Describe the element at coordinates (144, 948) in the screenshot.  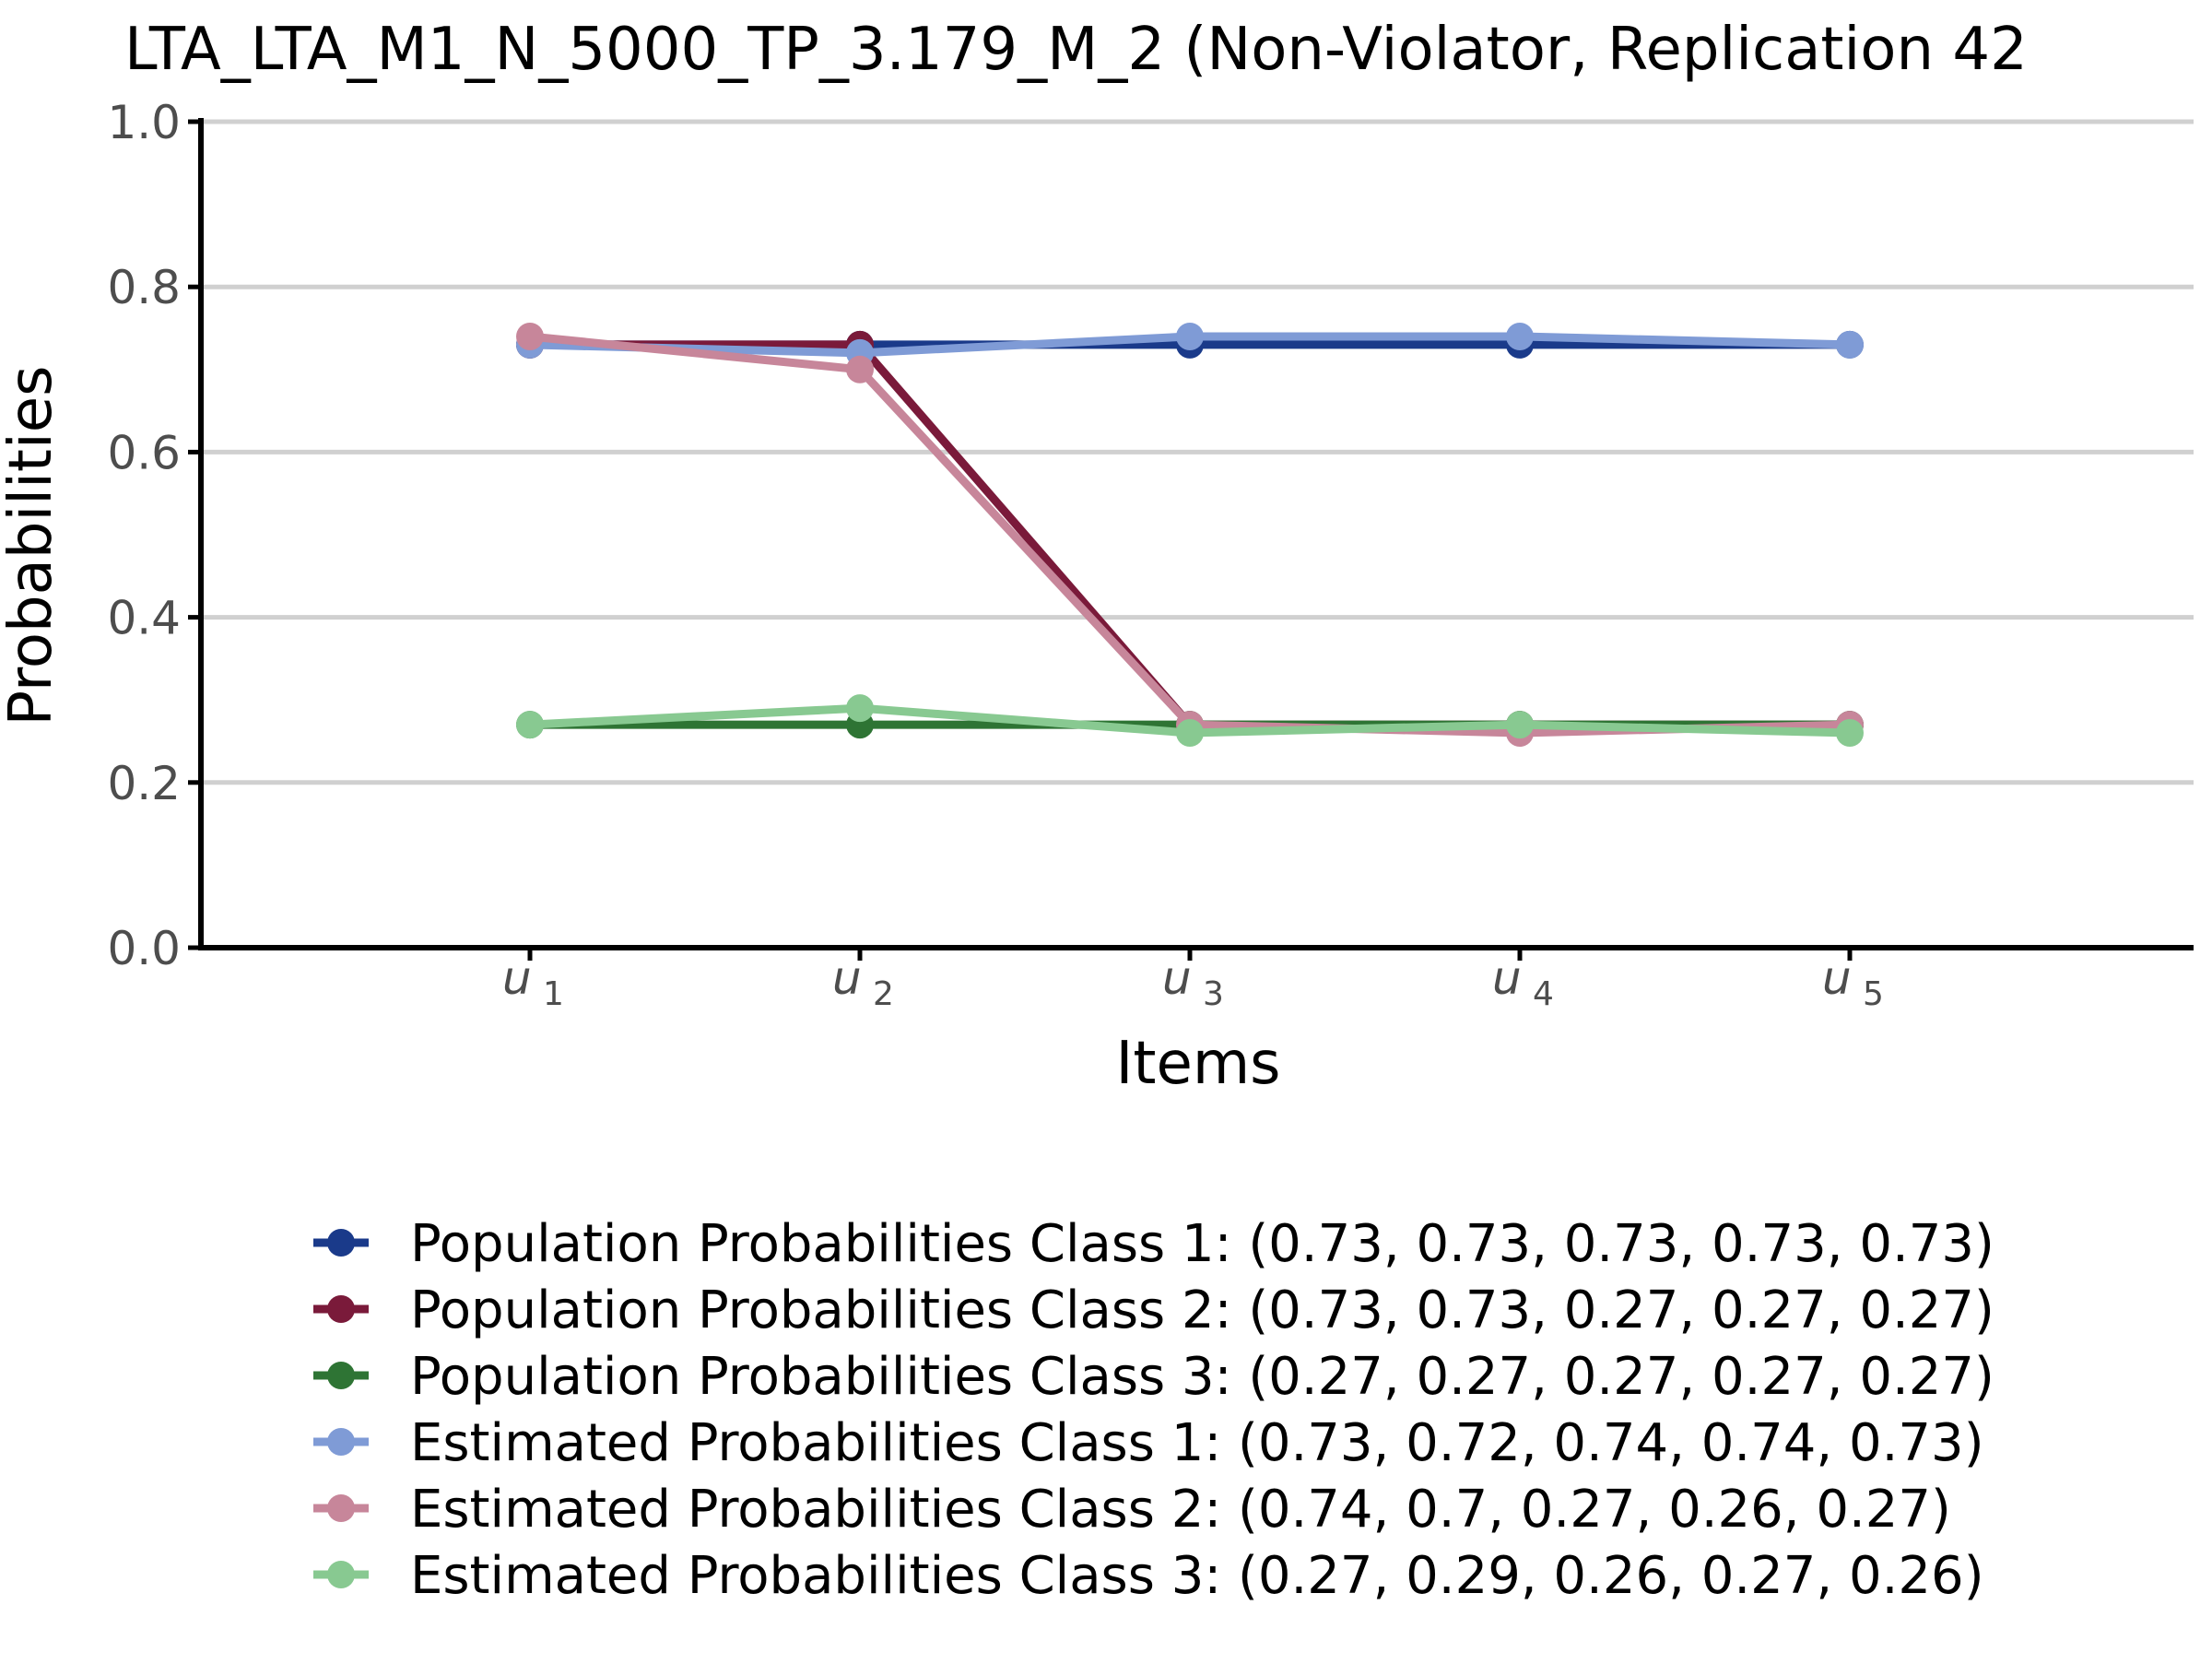
I see `y-tick-label: 0.0` at that location.